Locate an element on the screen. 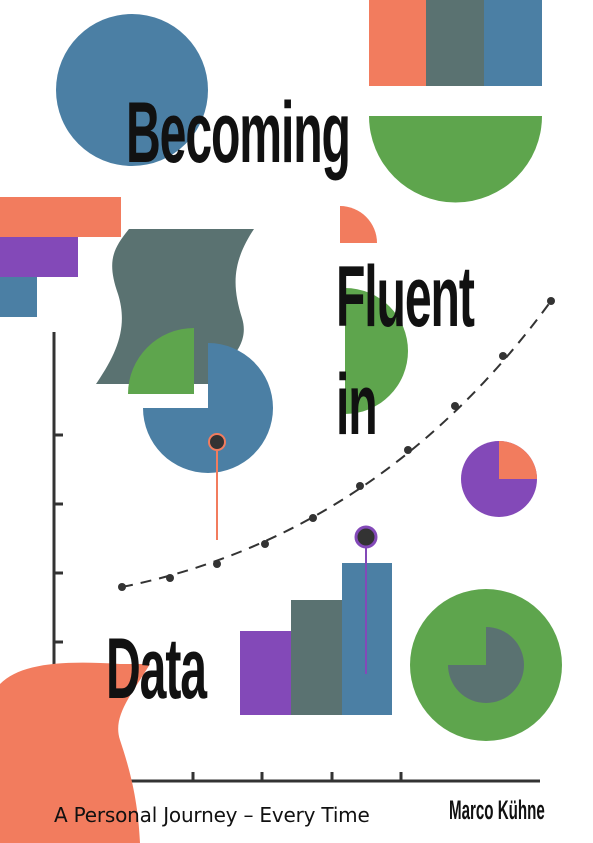  blue-pie-shape is located at coordinates (208, 408).